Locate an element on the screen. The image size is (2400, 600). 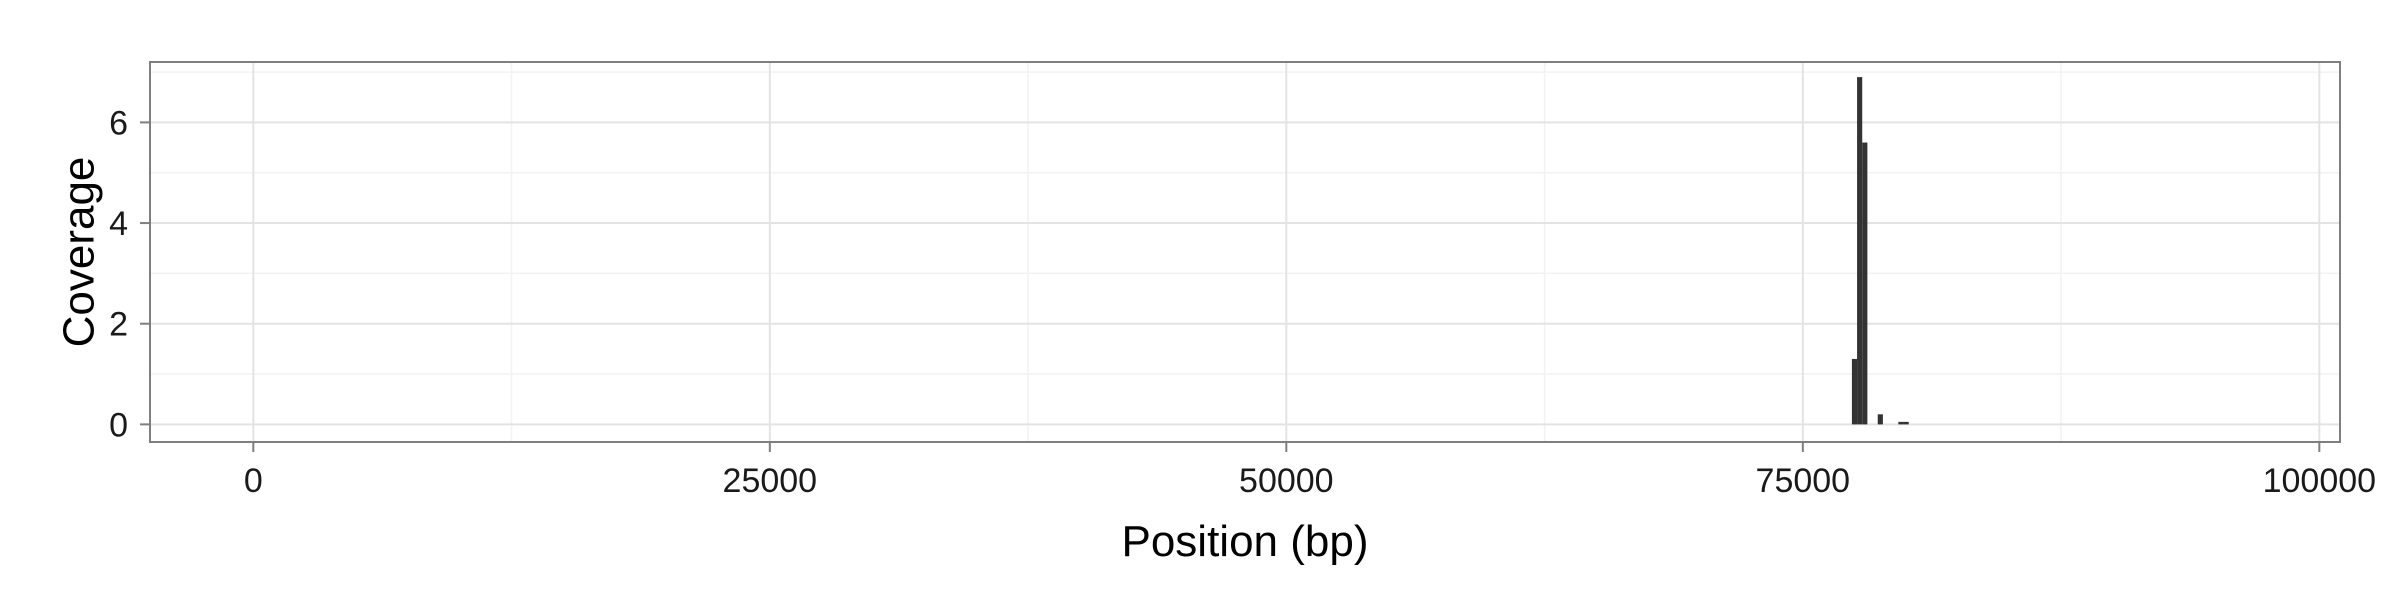
bars is located at coordinates (1880, 251).